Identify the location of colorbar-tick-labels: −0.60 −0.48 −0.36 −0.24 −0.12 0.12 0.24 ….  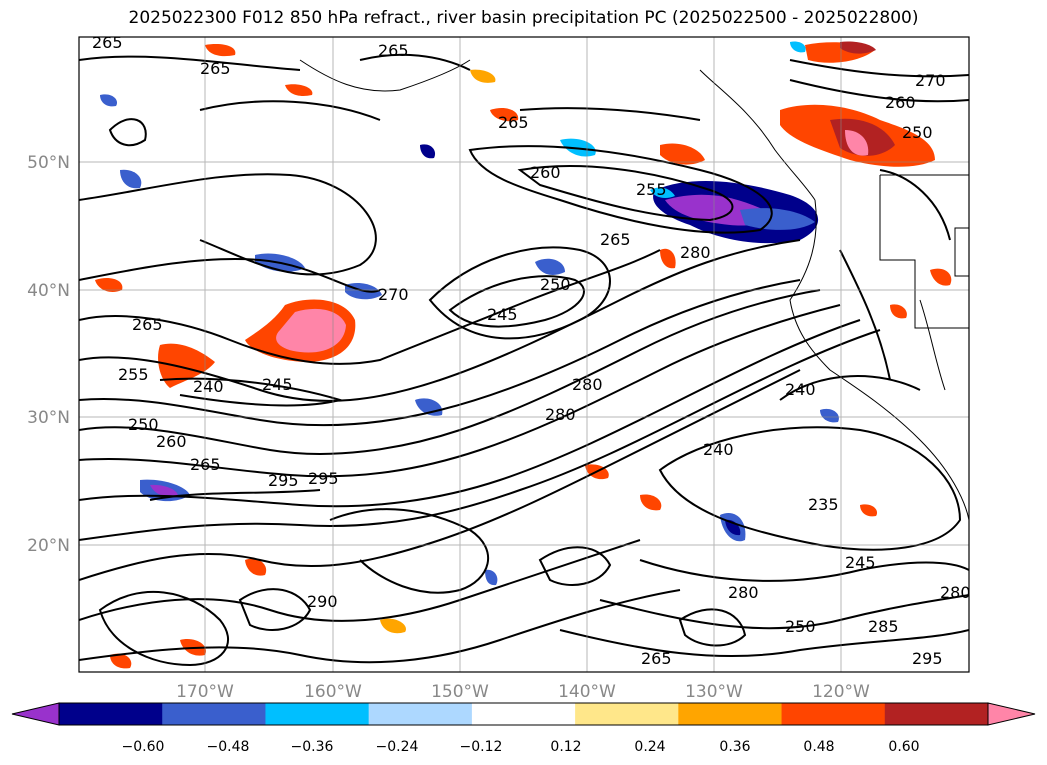
(521, 747).